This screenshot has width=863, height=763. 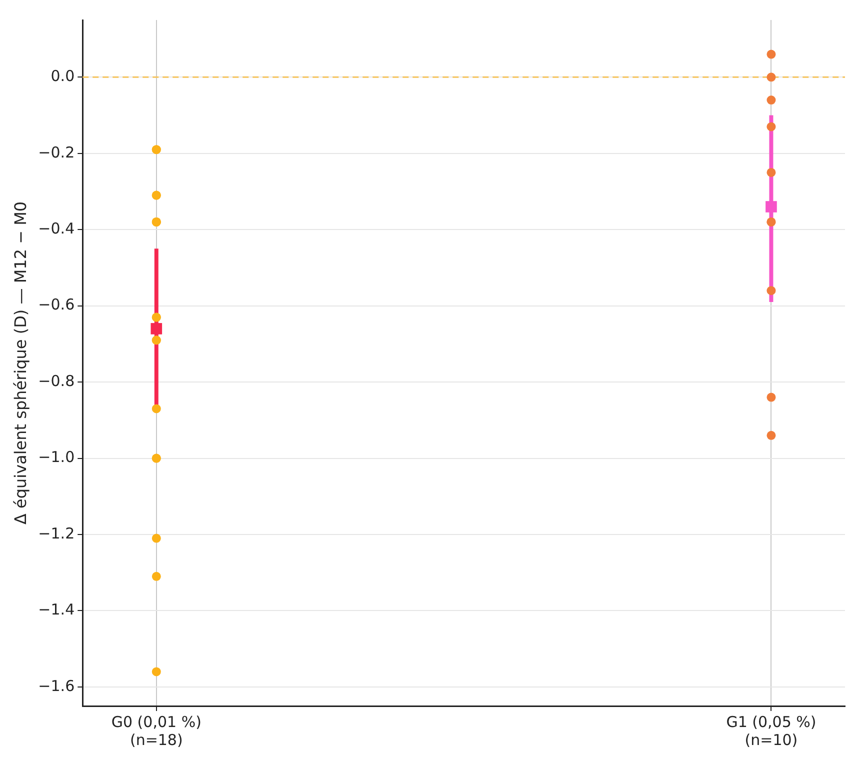 I want to click on y-tick-label: −1.2, so click(x=56, y=533).